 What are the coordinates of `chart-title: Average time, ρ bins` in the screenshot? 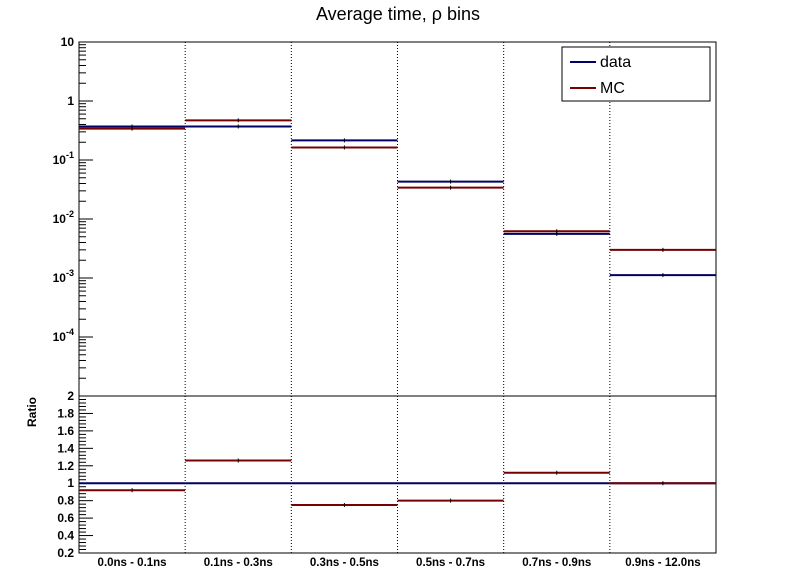 It's located at (398, 14).